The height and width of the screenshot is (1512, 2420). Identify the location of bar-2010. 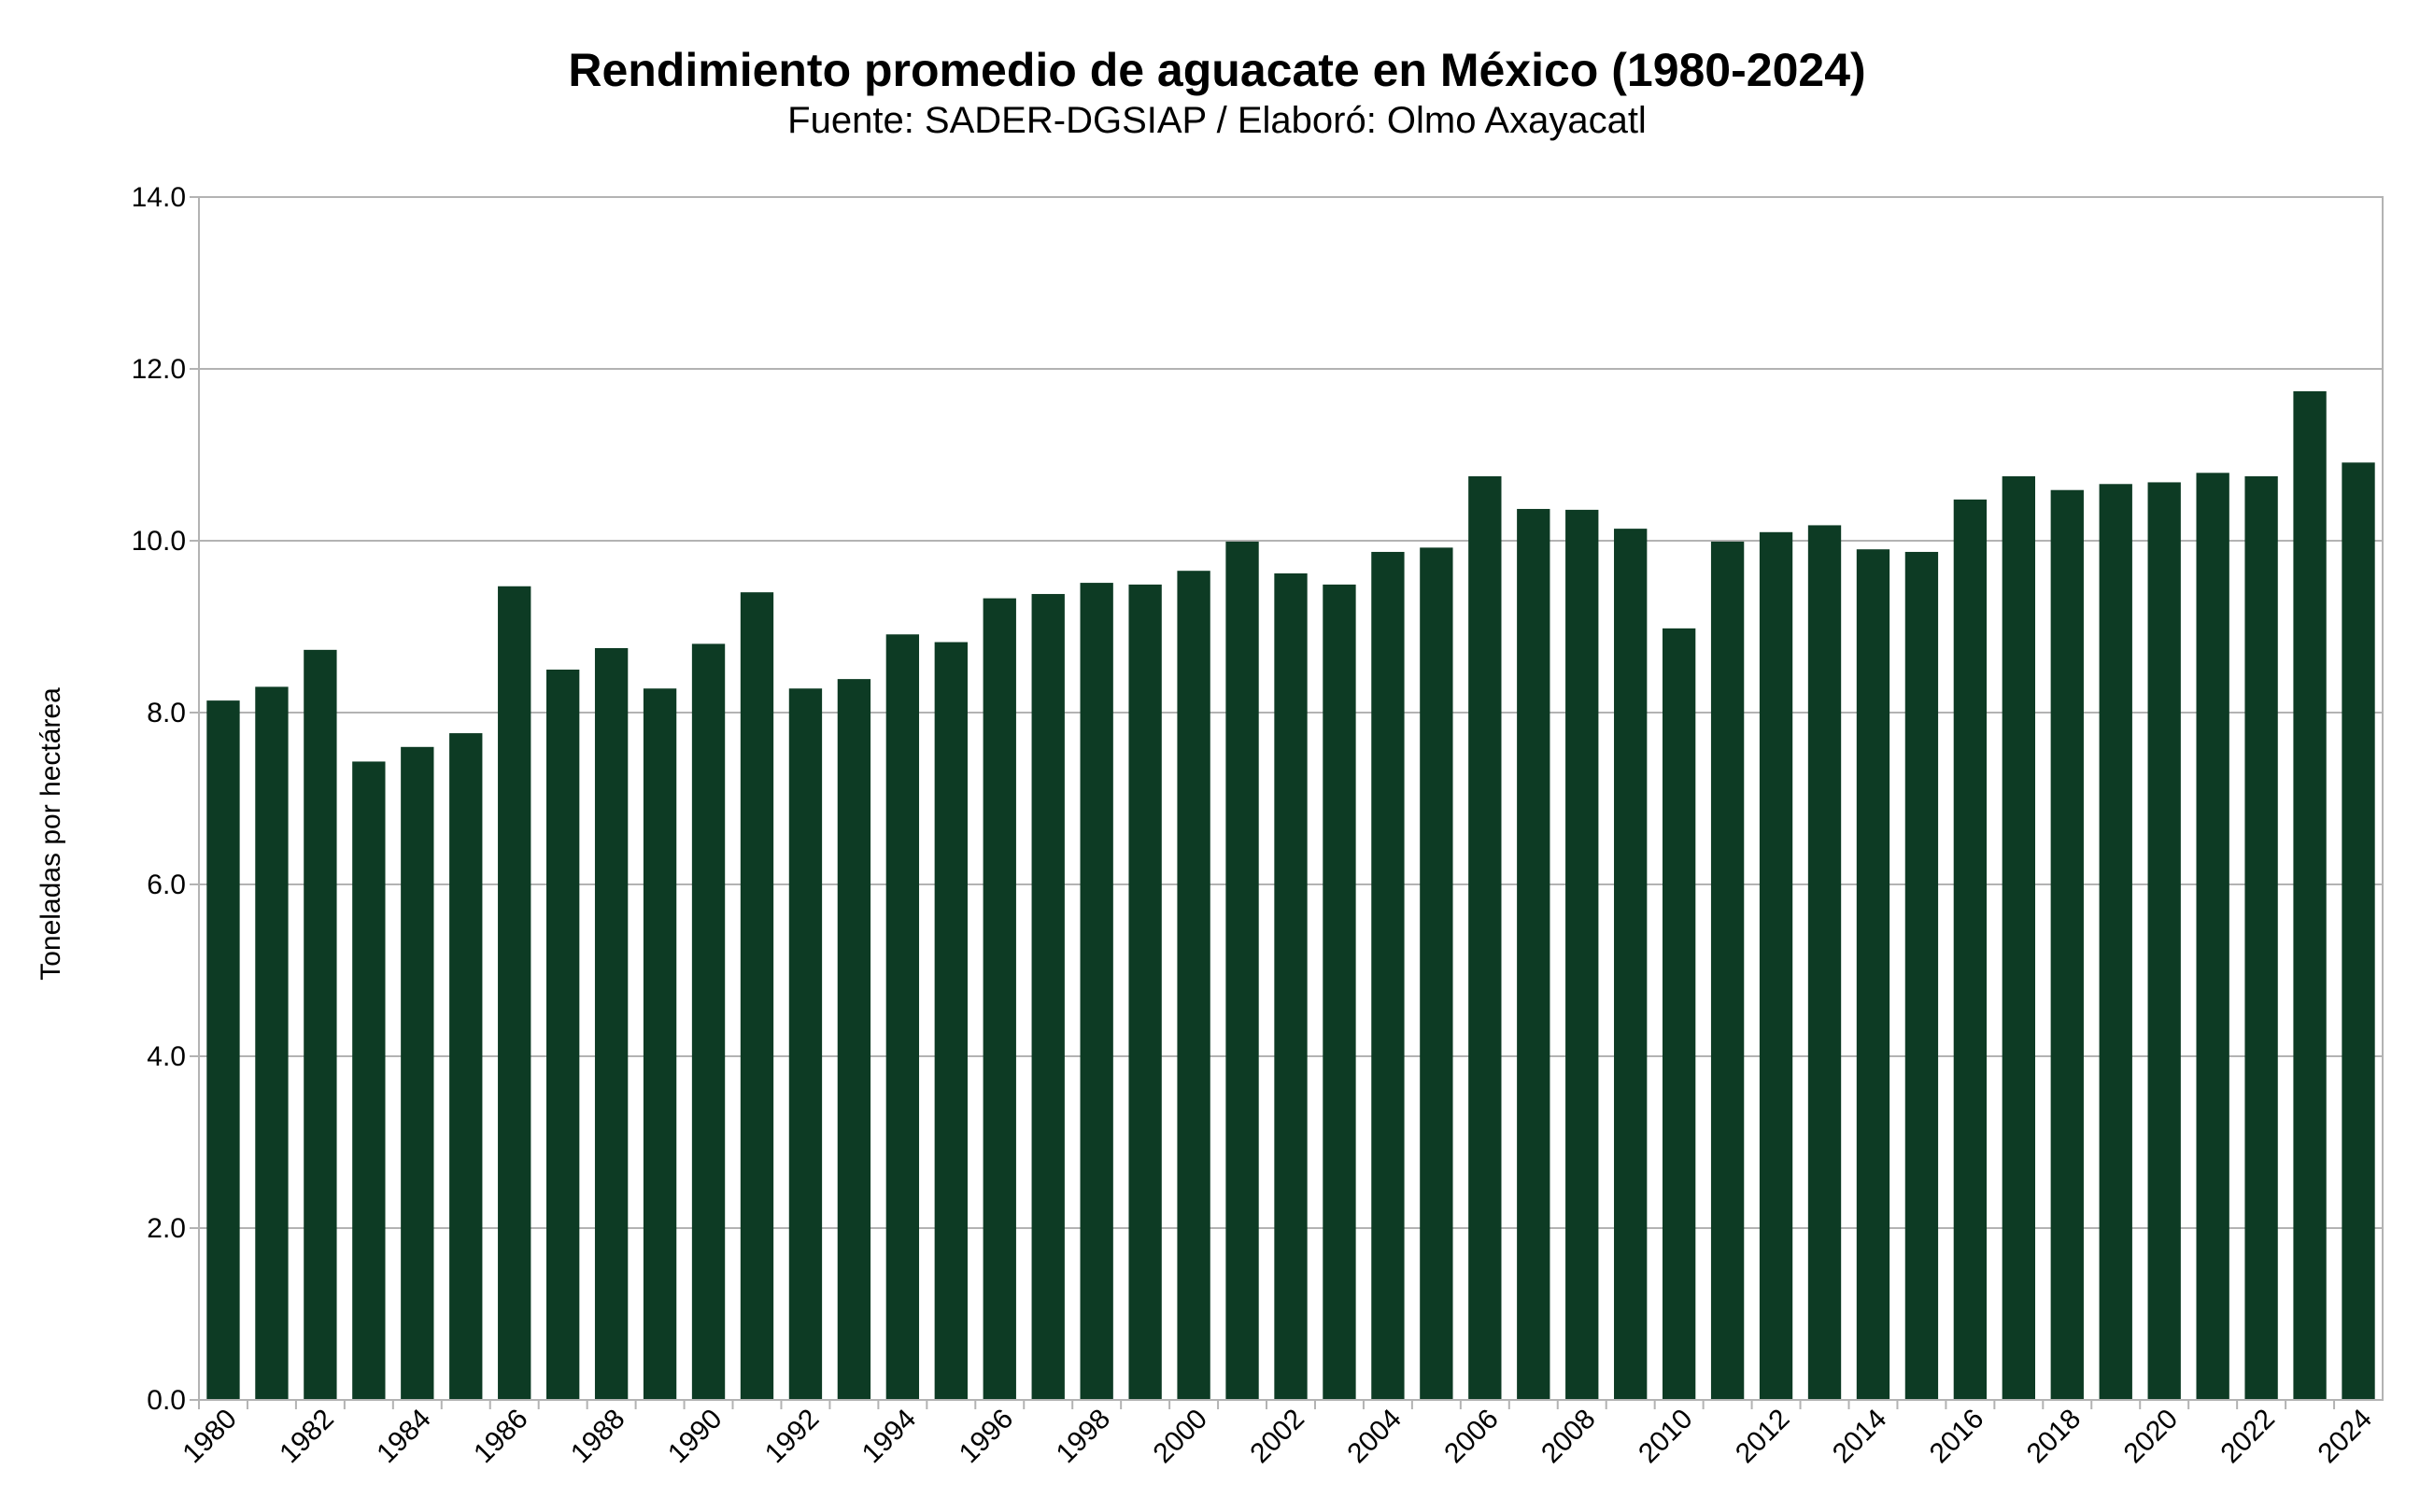
(1679, 1014).